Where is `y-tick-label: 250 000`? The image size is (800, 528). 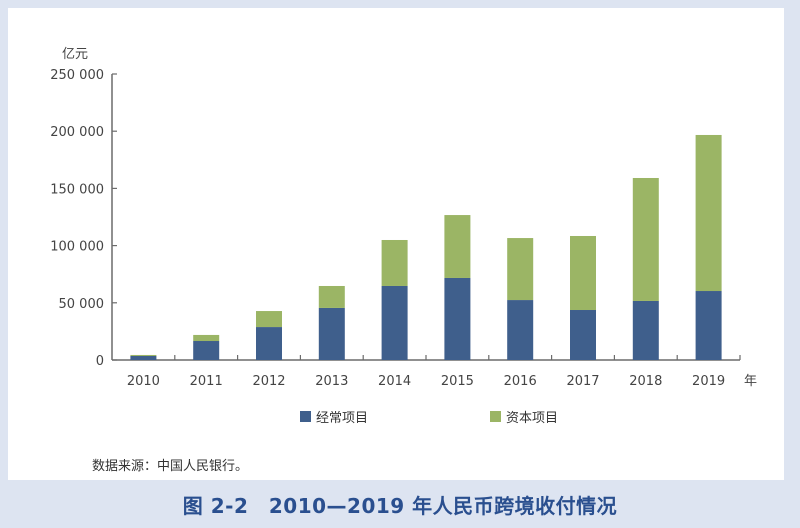
y-tick-label: 250 000 is located at coordinates (77, 75).